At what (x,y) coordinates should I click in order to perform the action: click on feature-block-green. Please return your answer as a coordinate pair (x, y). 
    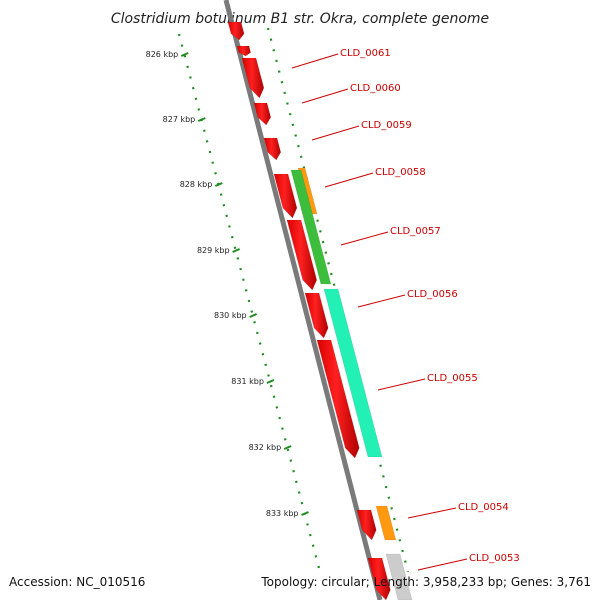
    Looking at the image, I should click on (311, 227).